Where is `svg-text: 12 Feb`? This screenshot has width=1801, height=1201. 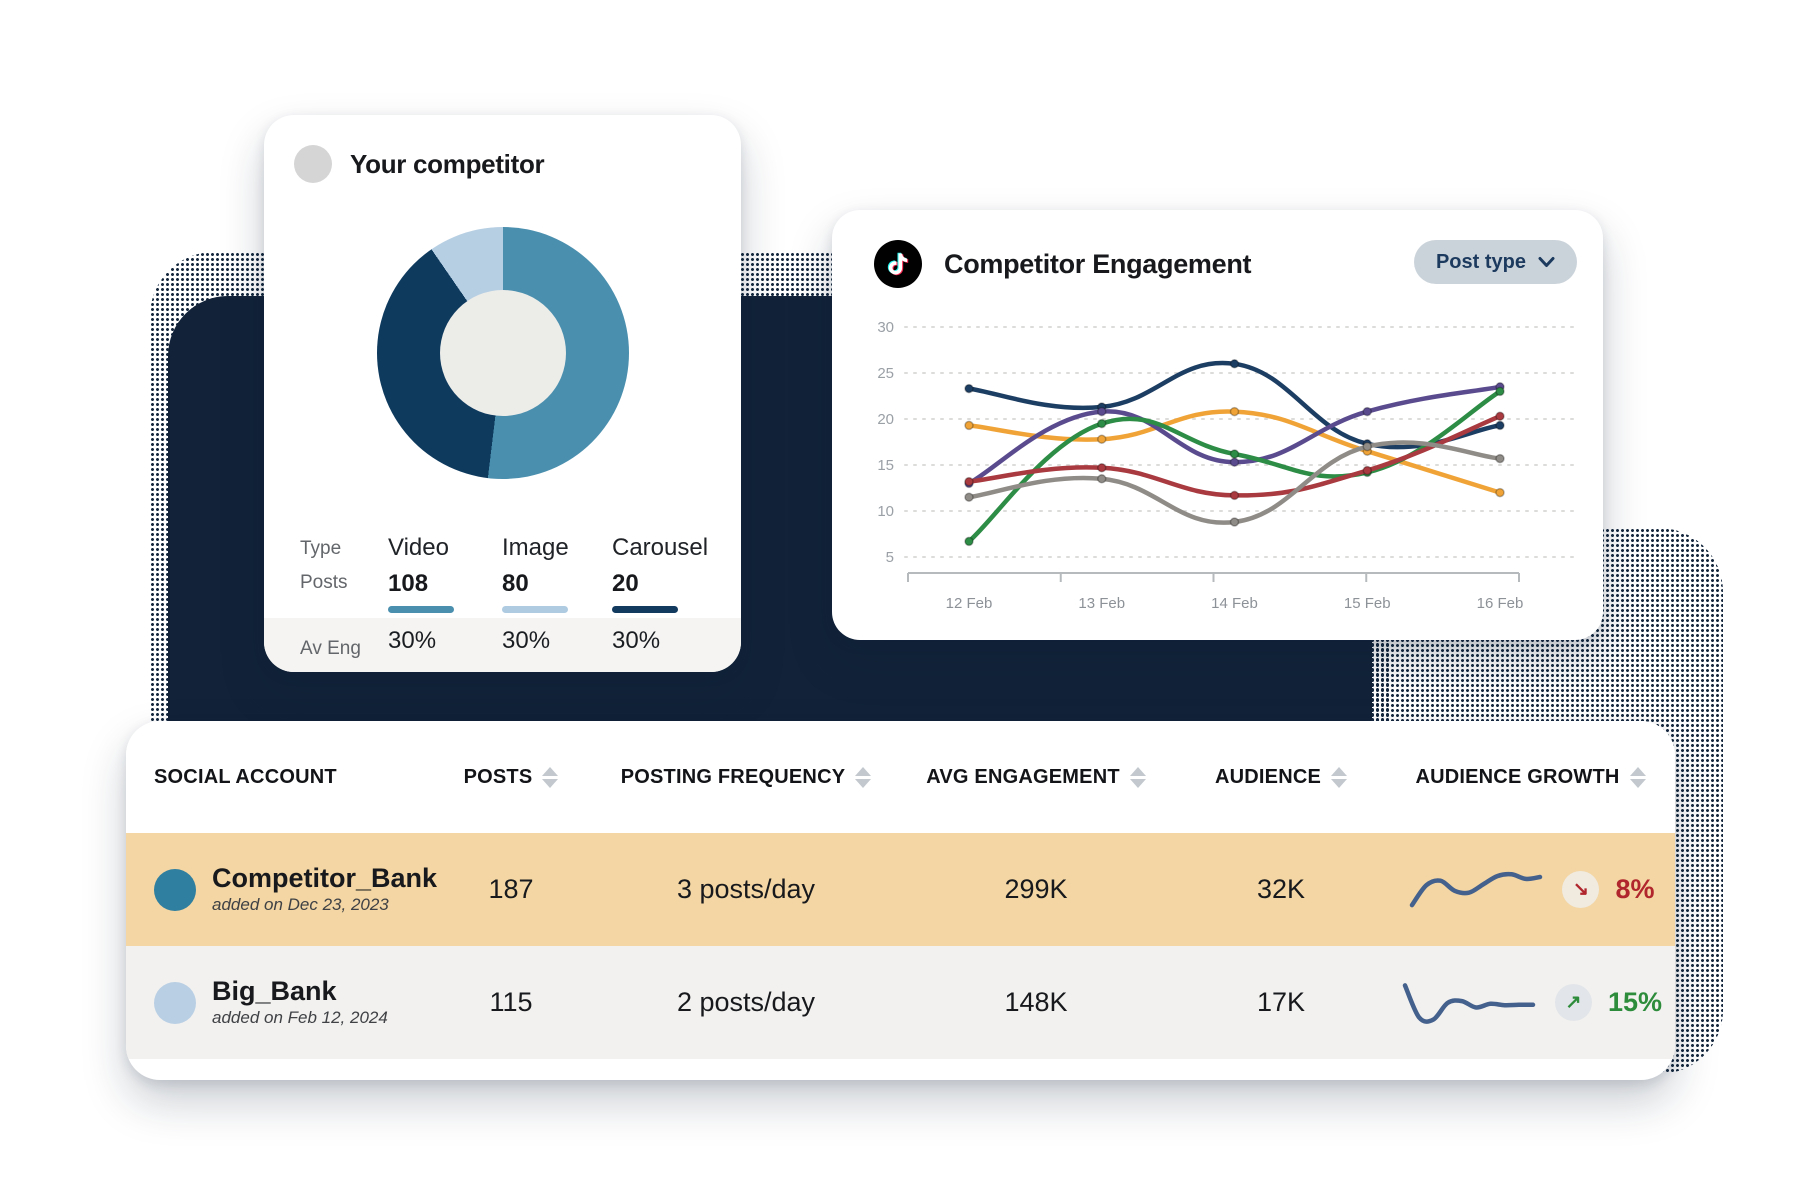
svg-text: 12 Feb is located at coordinates (969, 603).